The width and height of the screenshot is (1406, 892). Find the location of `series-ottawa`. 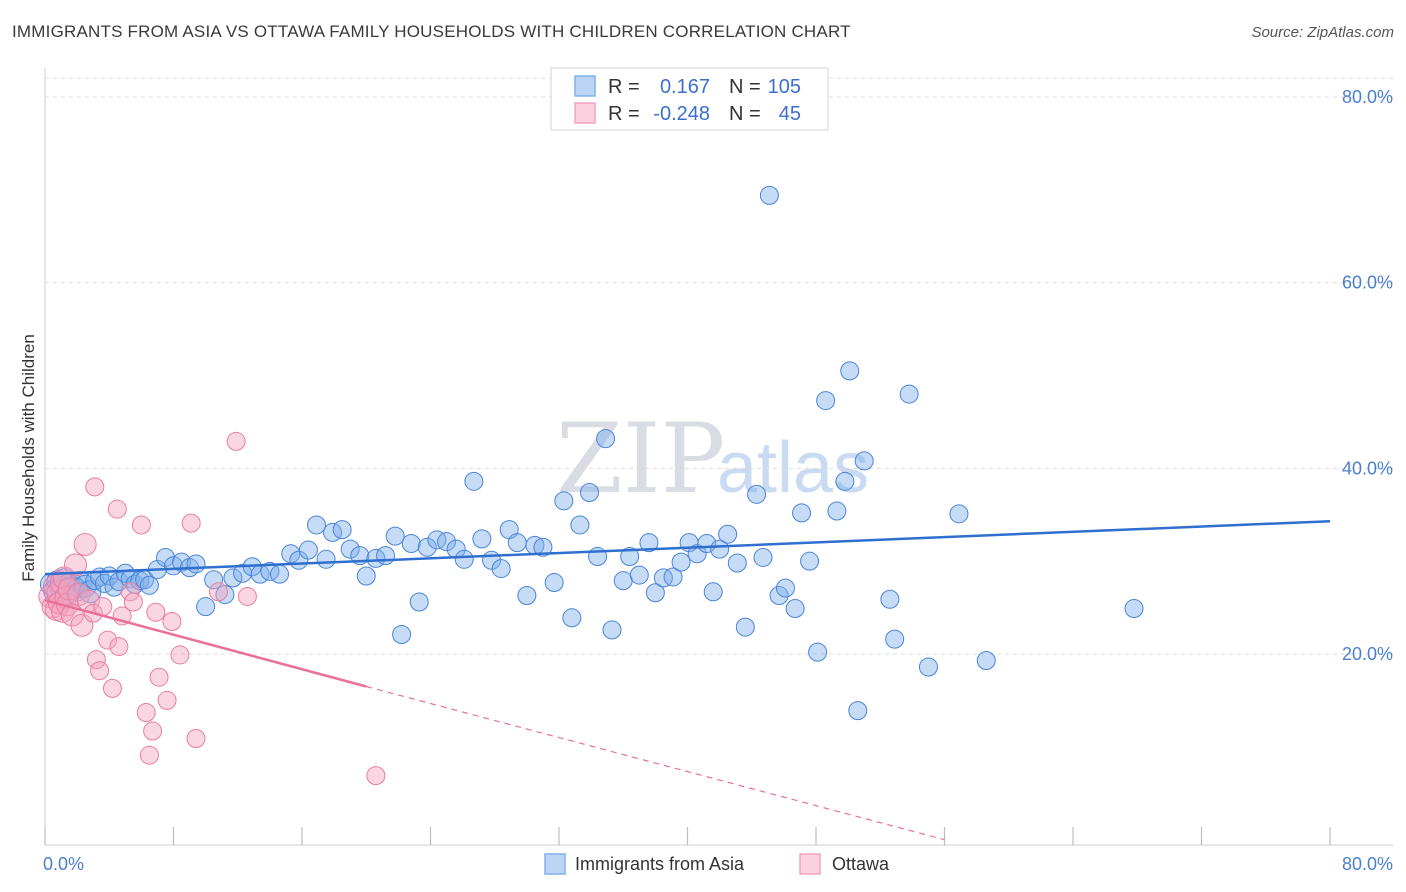

series-ottawa is located at coordinates (212, 608).